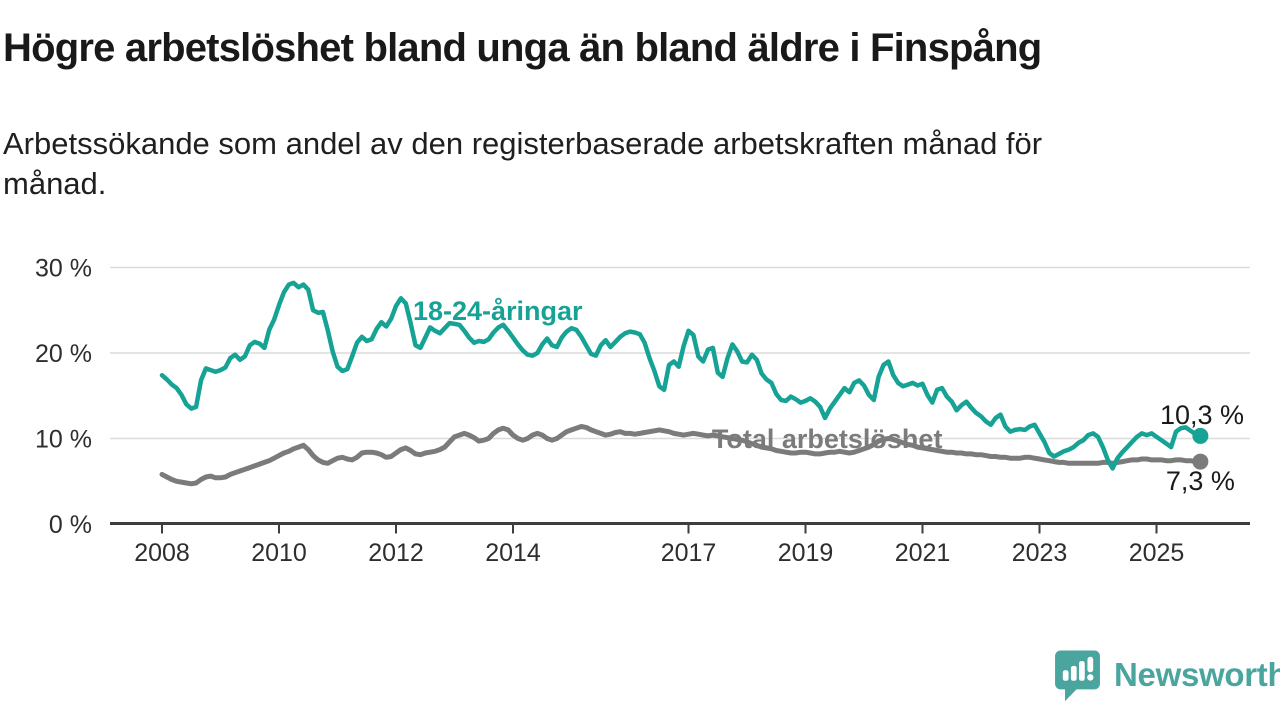 This screenshot has width=1280, height=720. I want to click on newsworthy-wordmark: Newsworthy, so click(1197, 674).